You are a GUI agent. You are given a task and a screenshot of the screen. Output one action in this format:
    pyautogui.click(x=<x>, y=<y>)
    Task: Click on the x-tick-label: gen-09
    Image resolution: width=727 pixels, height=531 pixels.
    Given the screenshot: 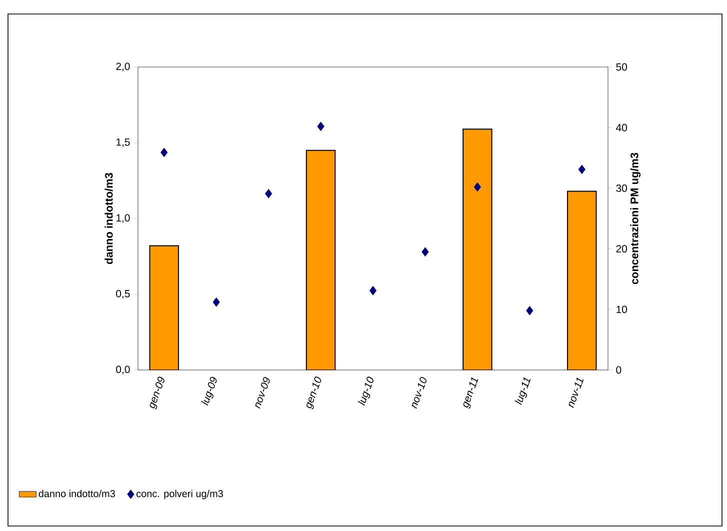 What is the action you would take?
    pyautogui.click(x=157, y=393)
    